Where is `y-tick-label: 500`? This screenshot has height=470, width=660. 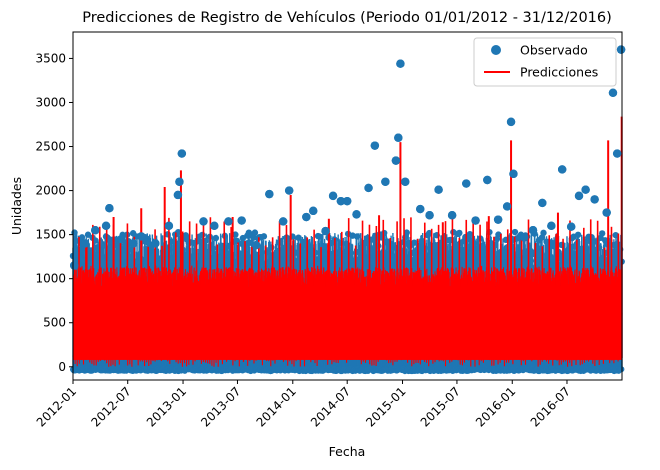
y-tick-label: 500 is located at coordinates (54, 323).